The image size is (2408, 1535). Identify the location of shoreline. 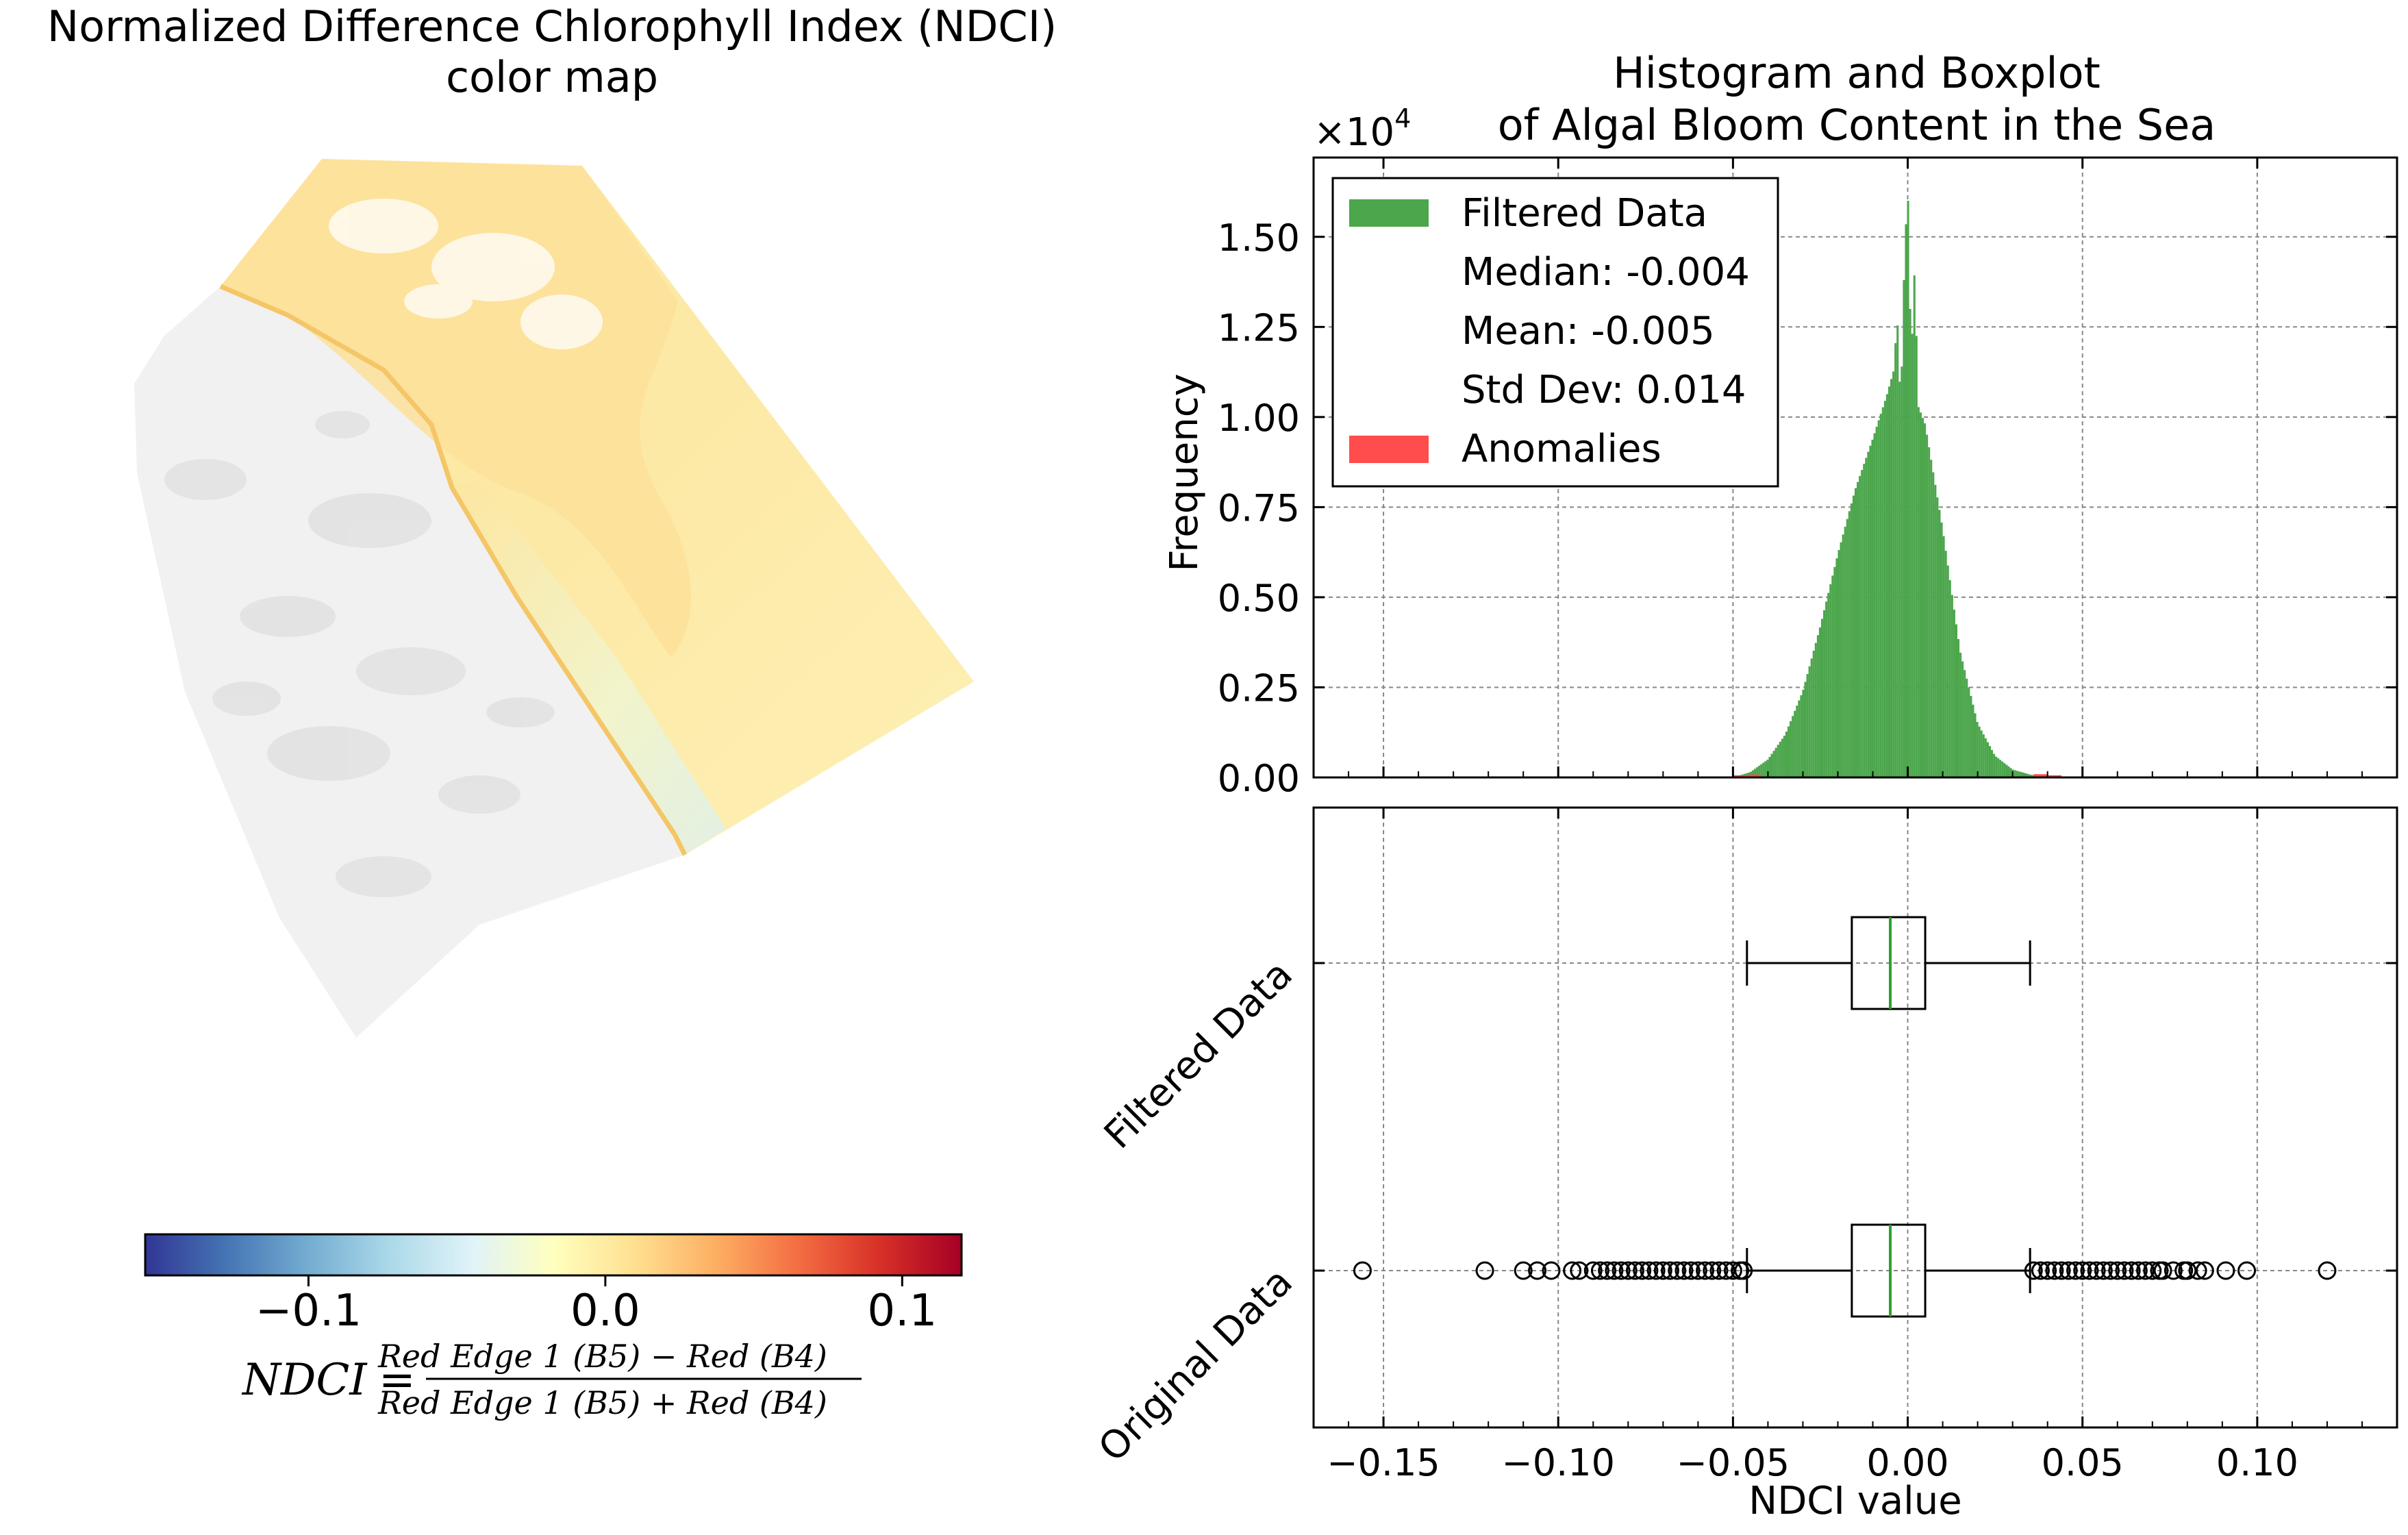
(454, 570).